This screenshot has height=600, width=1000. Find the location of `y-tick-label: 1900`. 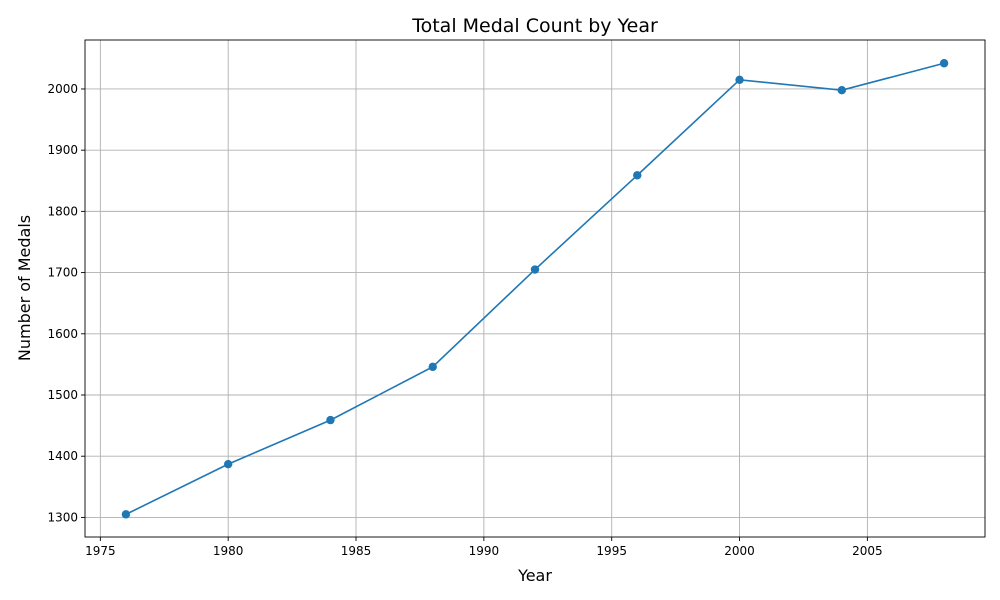

y-tick-label: 1900 is located at coordinates (62, 150).